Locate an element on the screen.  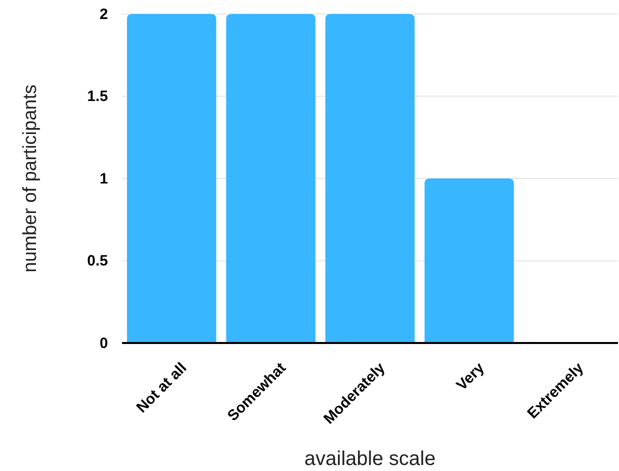
y-axis-title: number of participants is located at coordinates (30, 178).